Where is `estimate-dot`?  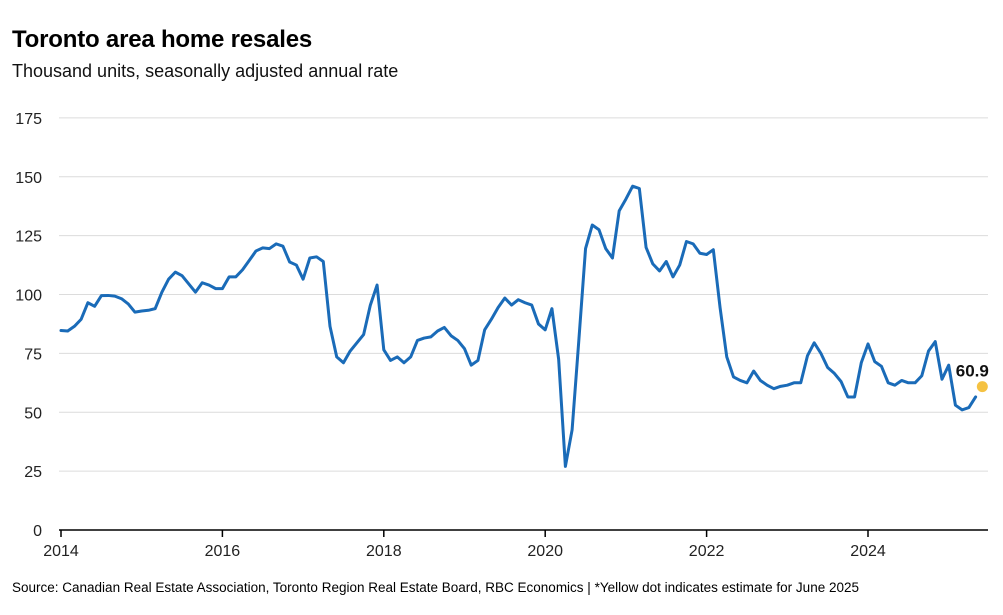 estimate-dot is located at coordinates (982, 387).